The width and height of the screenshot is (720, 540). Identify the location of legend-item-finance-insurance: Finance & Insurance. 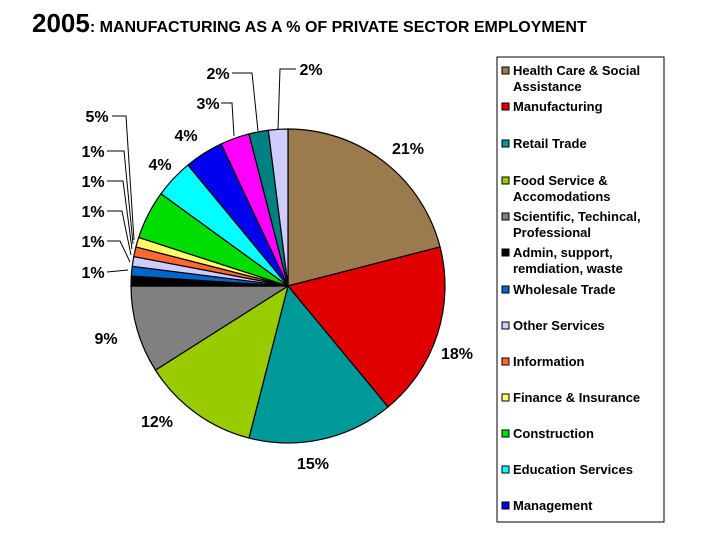
(570, 397).